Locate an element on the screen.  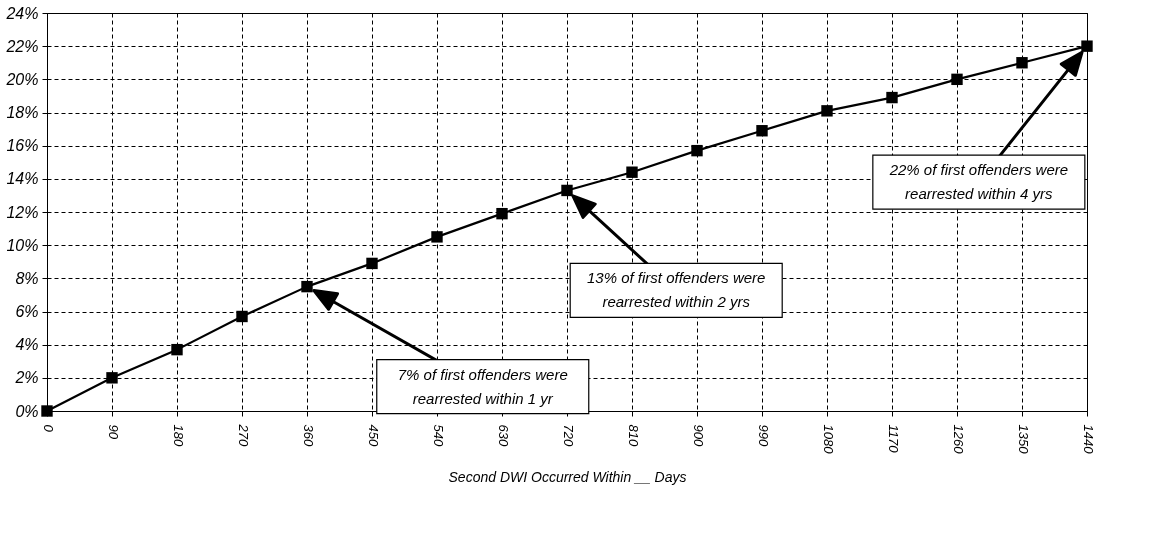
y-tick-label: 22% is located at coordinates (22, 46).